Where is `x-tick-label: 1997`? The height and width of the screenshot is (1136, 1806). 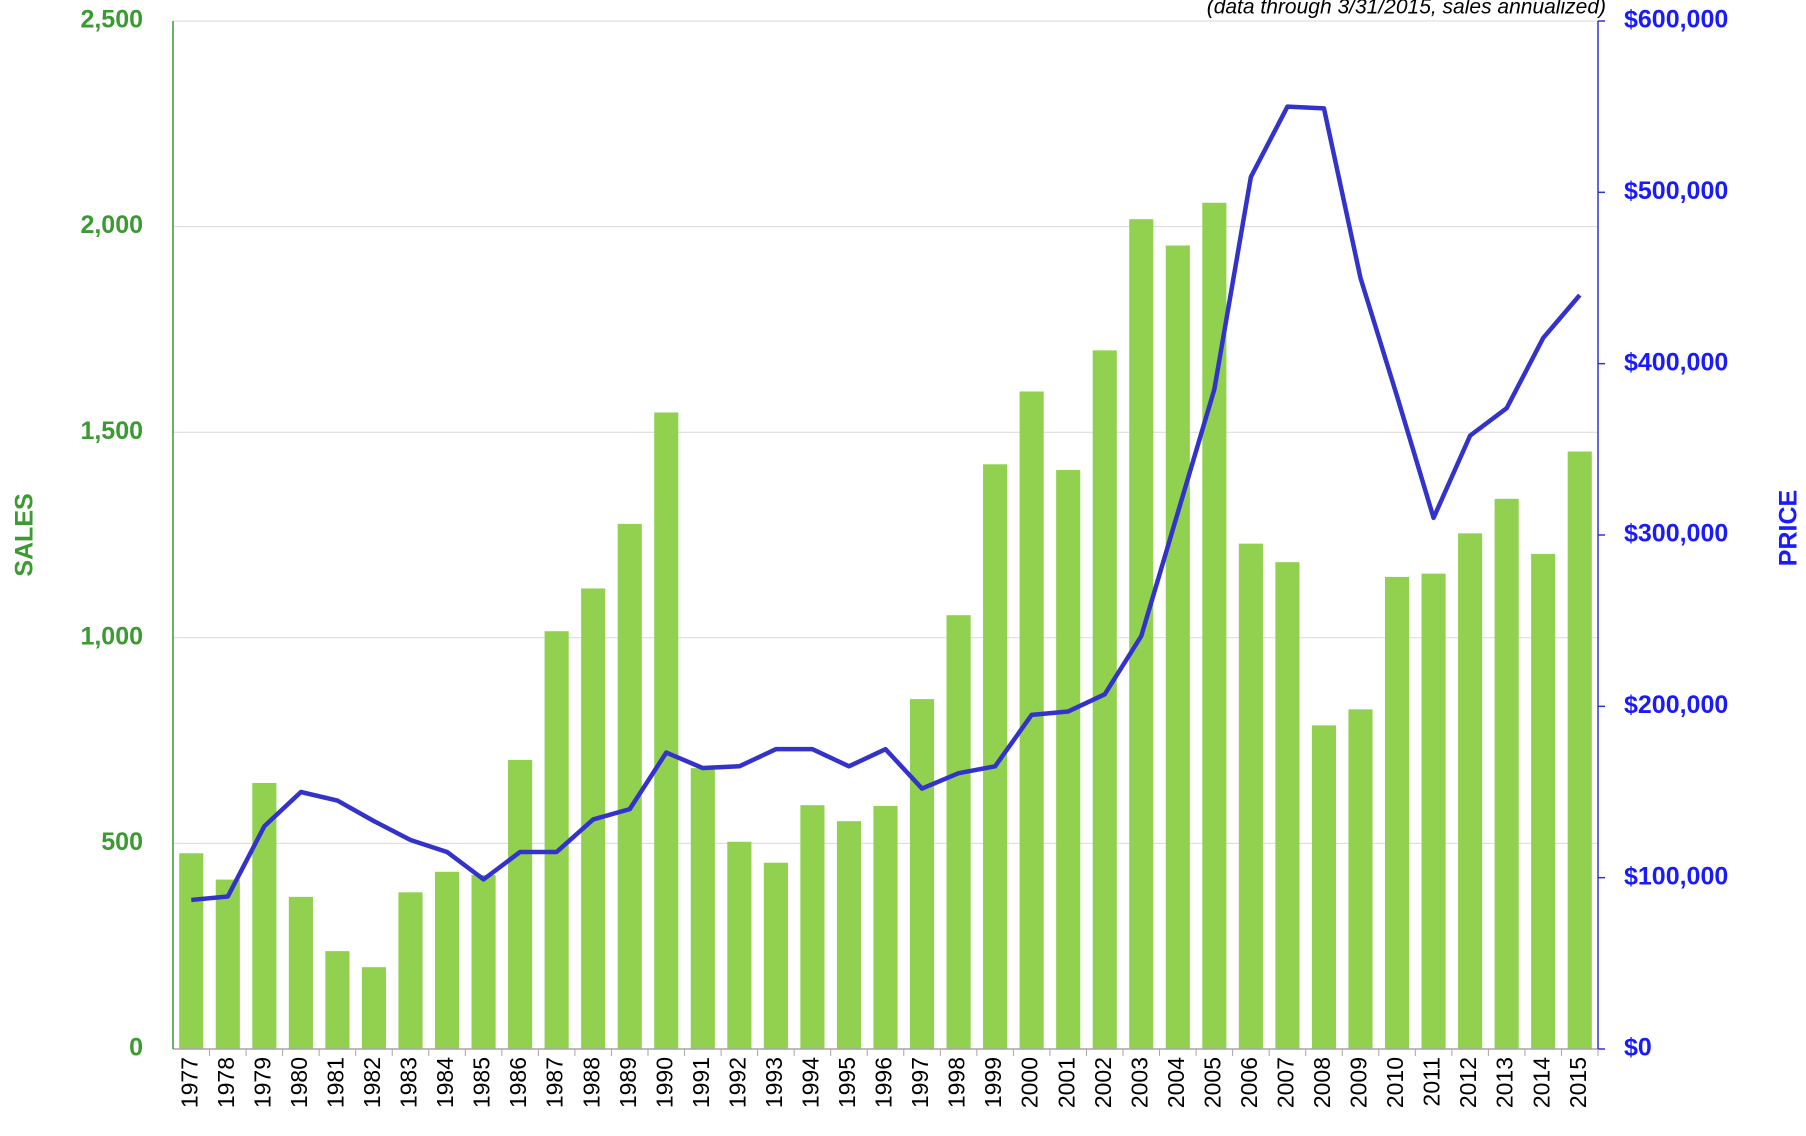 x-tick-label: 1997 is located at coordinates (920, 1082).